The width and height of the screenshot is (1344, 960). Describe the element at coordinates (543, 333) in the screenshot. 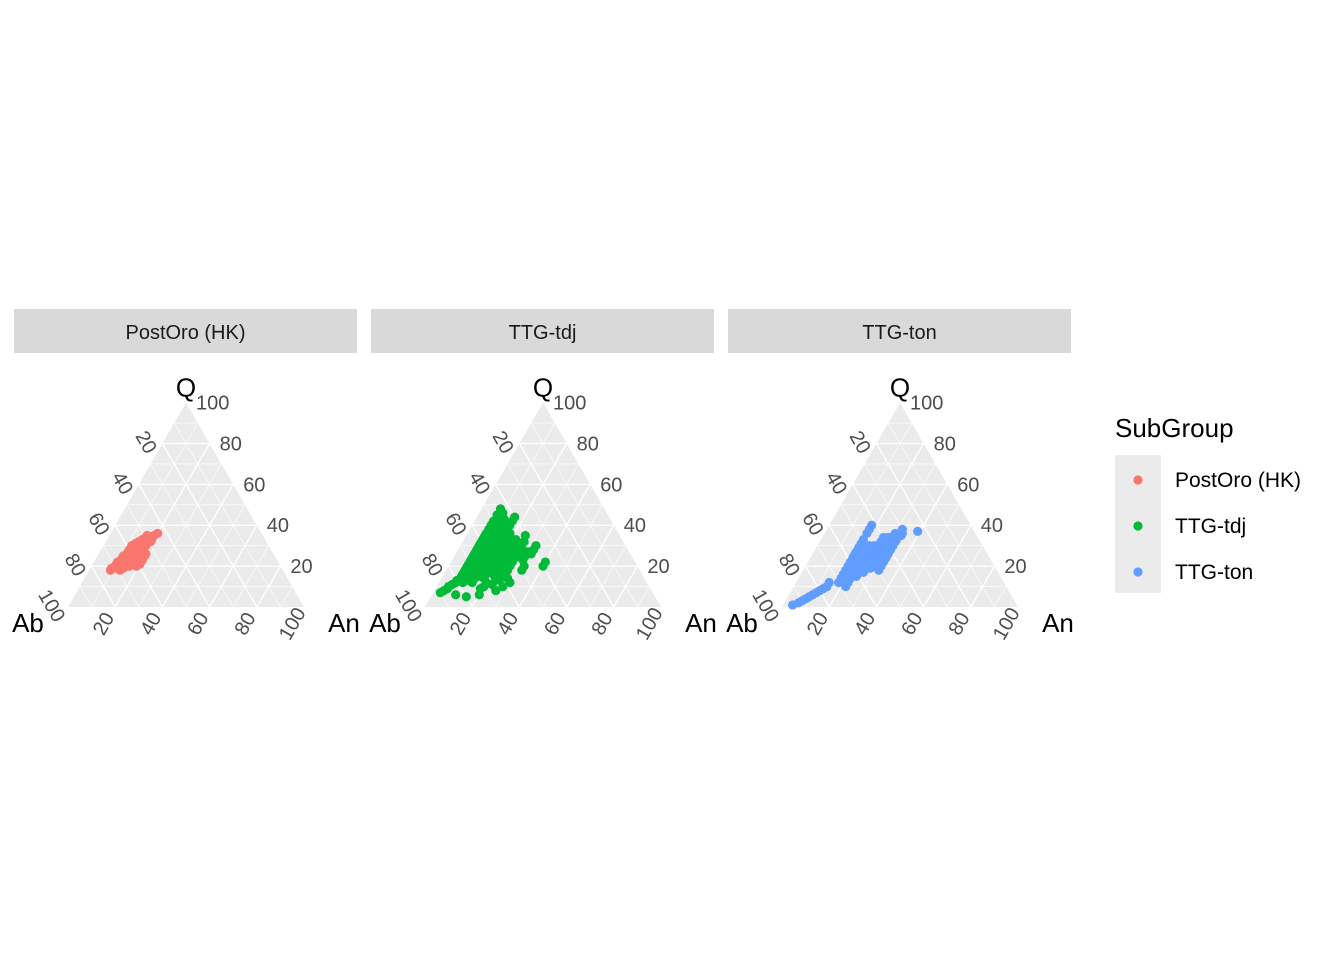

I see `facet-strip-label: TTG-tdj` at that location.